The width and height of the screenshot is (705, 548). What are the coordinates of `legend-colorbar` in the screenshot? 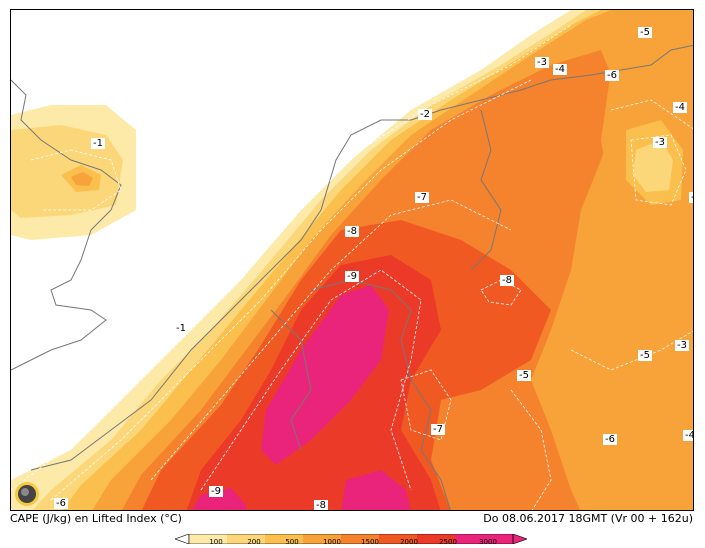 It's located at (351, 539).